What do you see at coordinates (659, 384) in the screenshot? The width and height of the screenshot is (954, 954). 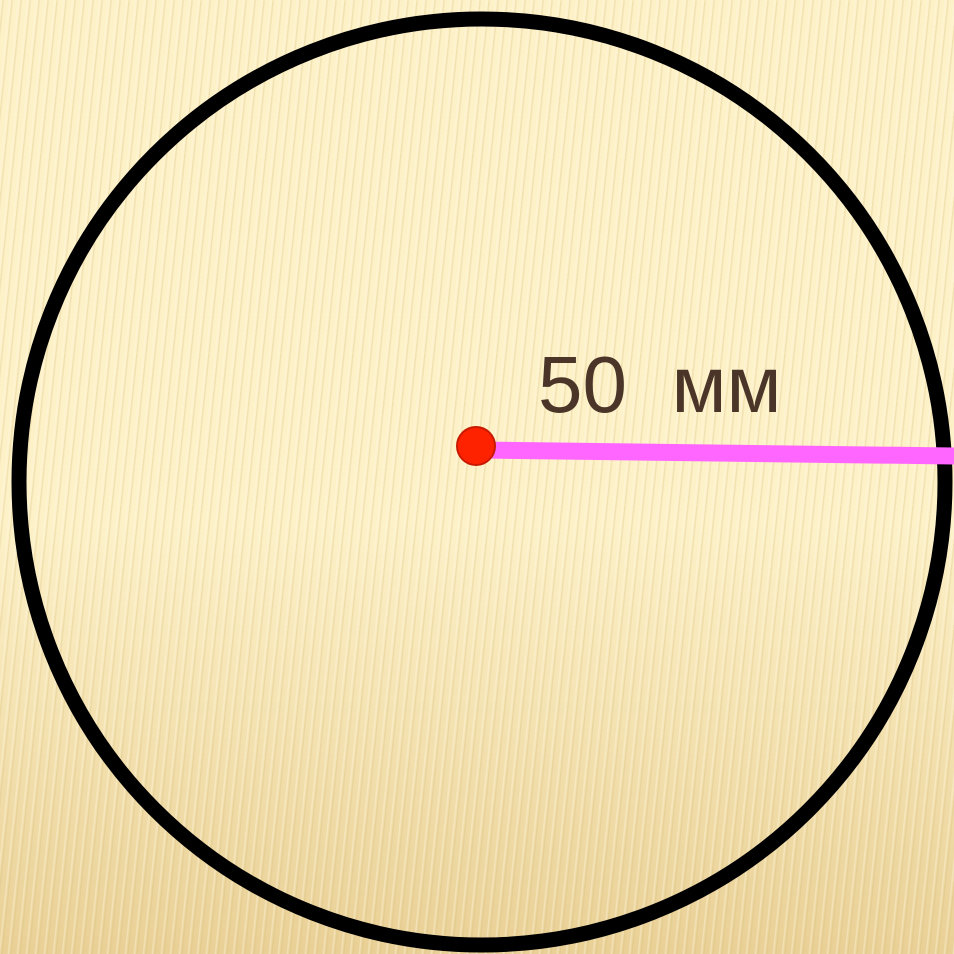 I see `radius-label: 50 мм` at bounding box center [659, 384].